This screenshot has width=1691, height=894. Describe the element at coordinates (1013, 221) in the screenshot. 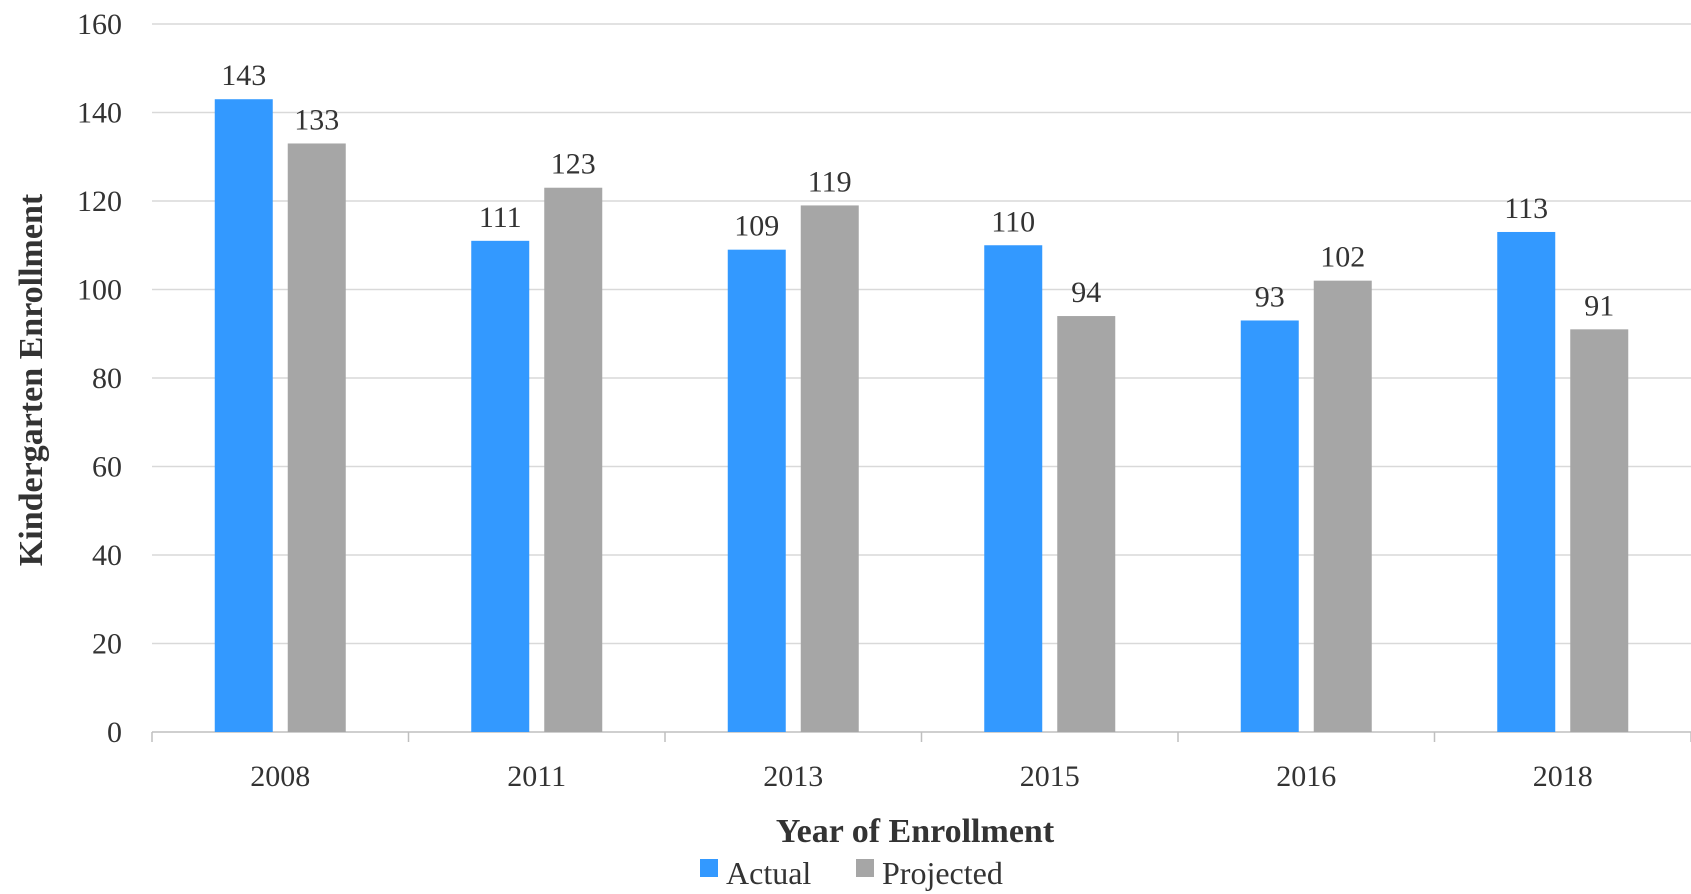

I see `data-label-actual-2015: 110` at that location.